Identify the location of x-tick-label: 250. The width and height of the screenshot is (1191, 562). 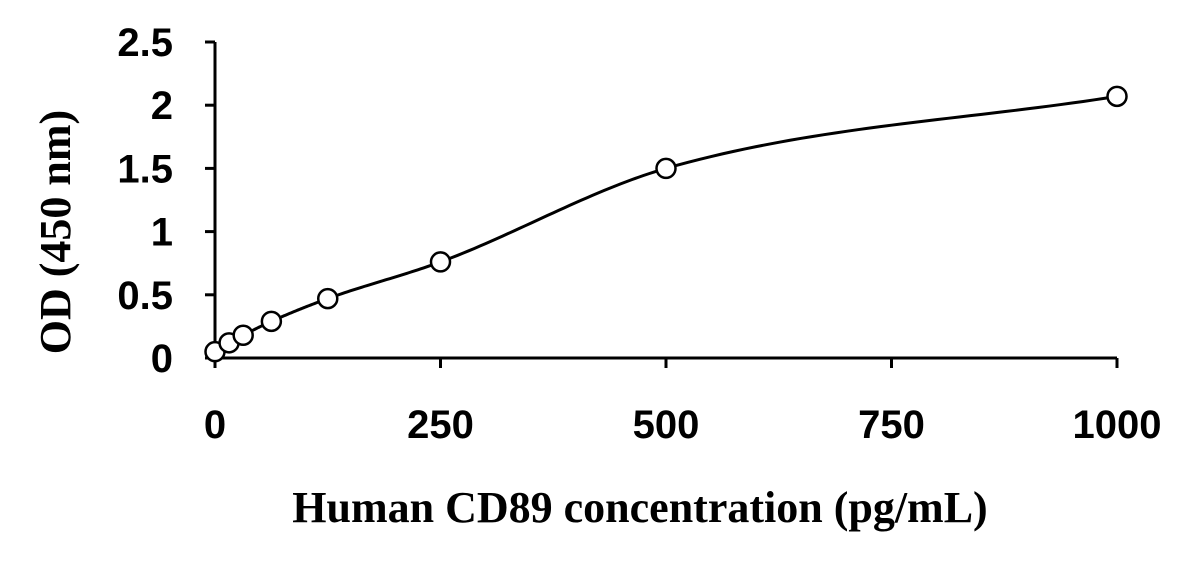
(440, 425).